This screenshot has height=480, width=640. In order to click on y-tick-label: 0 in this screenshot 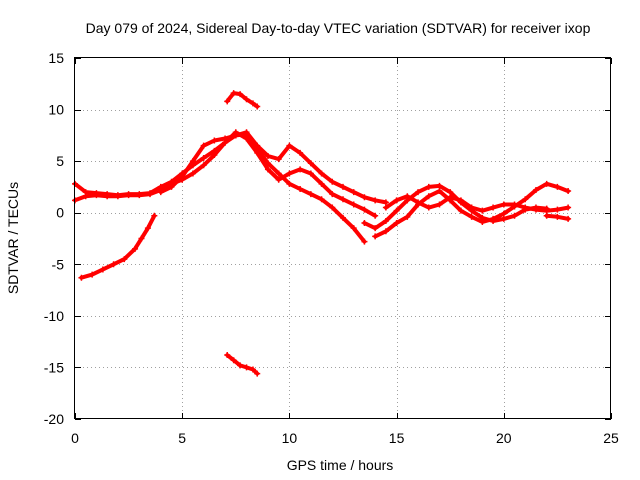, I will do `click(60, 213)`.